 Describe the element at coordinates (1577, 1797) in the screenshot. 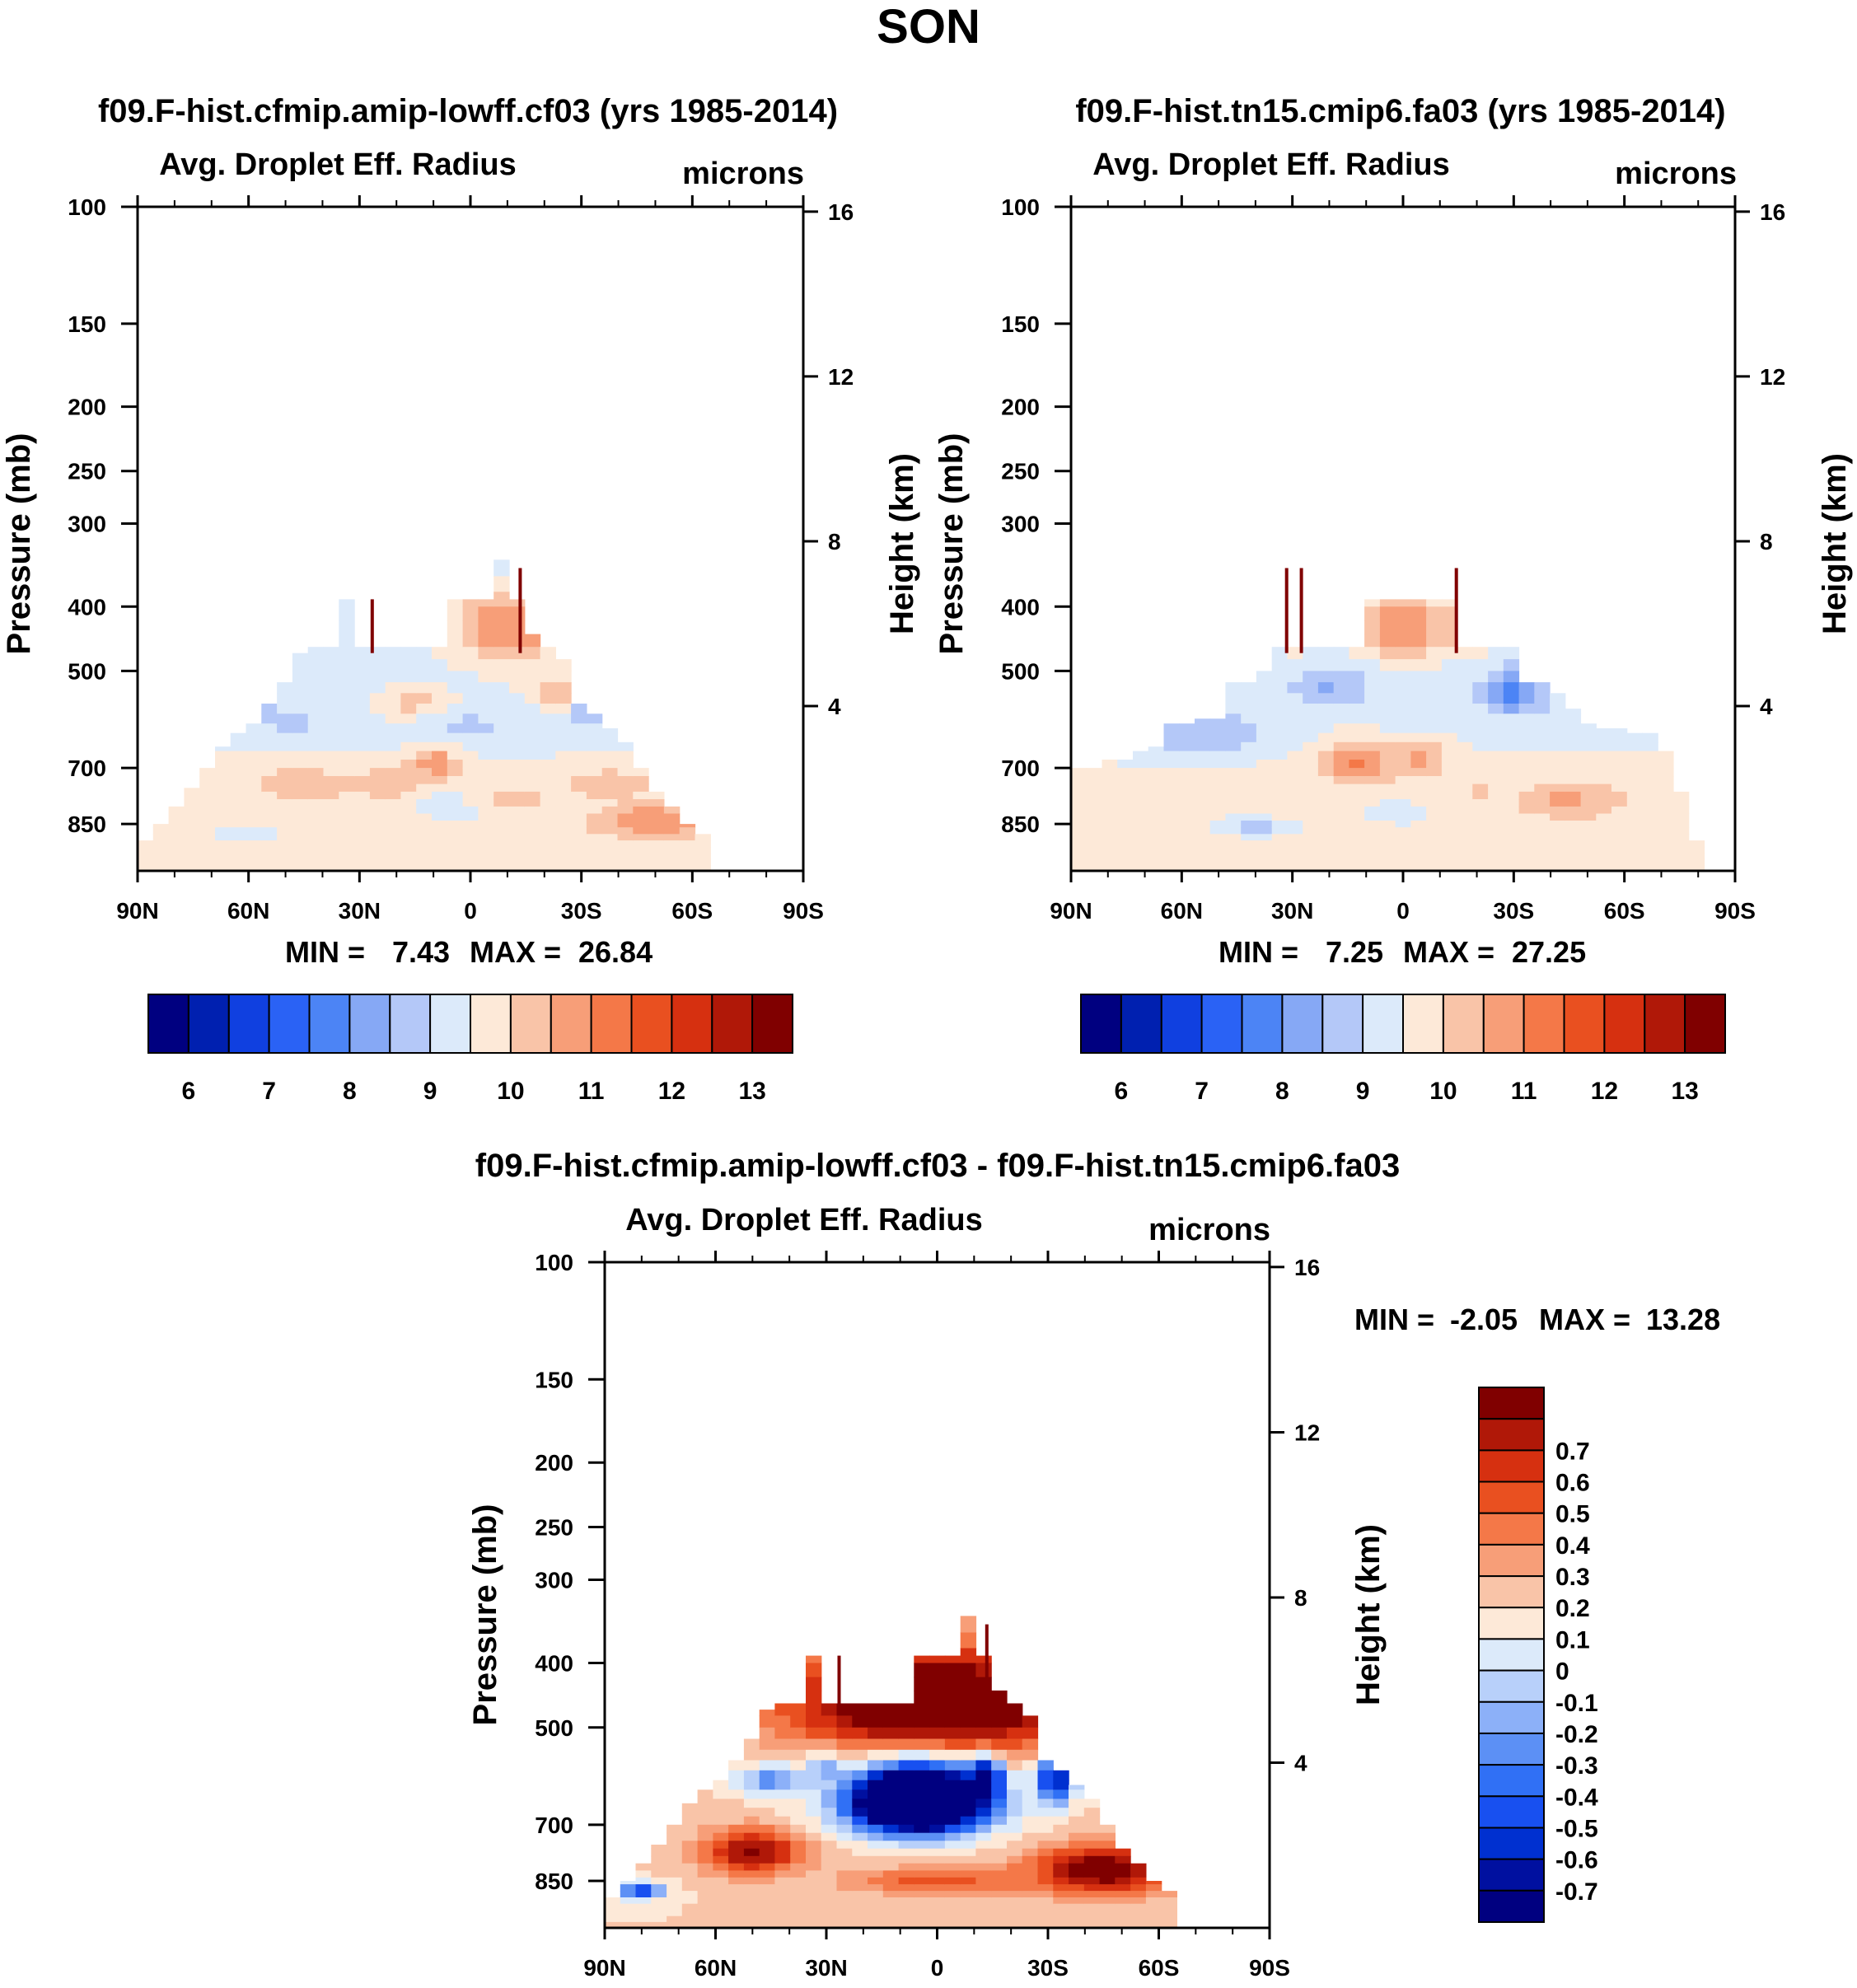

I see `colorbar-label: -0.4` at that location.